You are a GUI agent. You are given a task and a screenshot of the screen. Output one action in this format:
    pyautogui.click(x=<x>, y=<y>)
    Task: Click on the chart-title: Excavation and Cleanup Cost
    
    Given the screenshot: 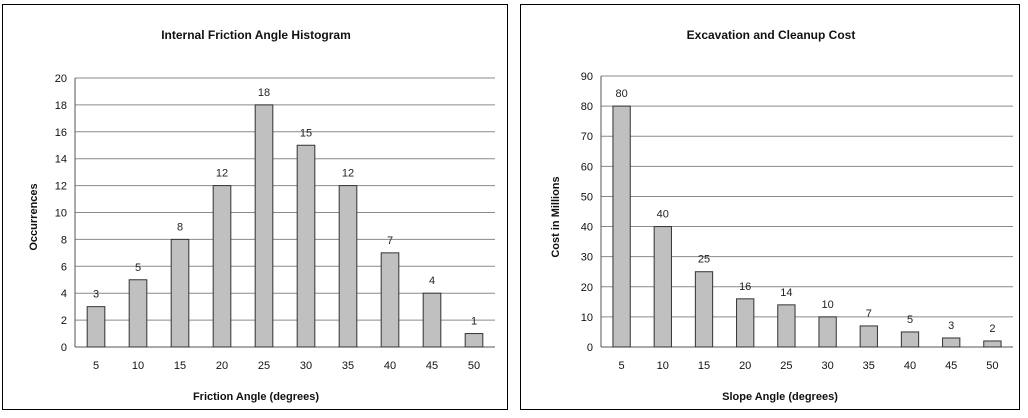 What is the action you would take?
    pyautogui.click(x=771, y=35)
    